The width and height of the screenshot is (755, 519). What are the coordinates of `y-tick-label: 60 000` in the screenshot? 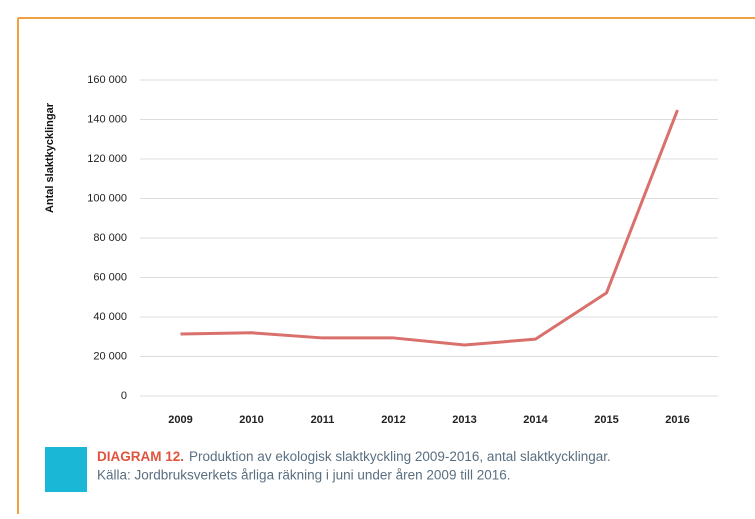 It's located at (110, 277).